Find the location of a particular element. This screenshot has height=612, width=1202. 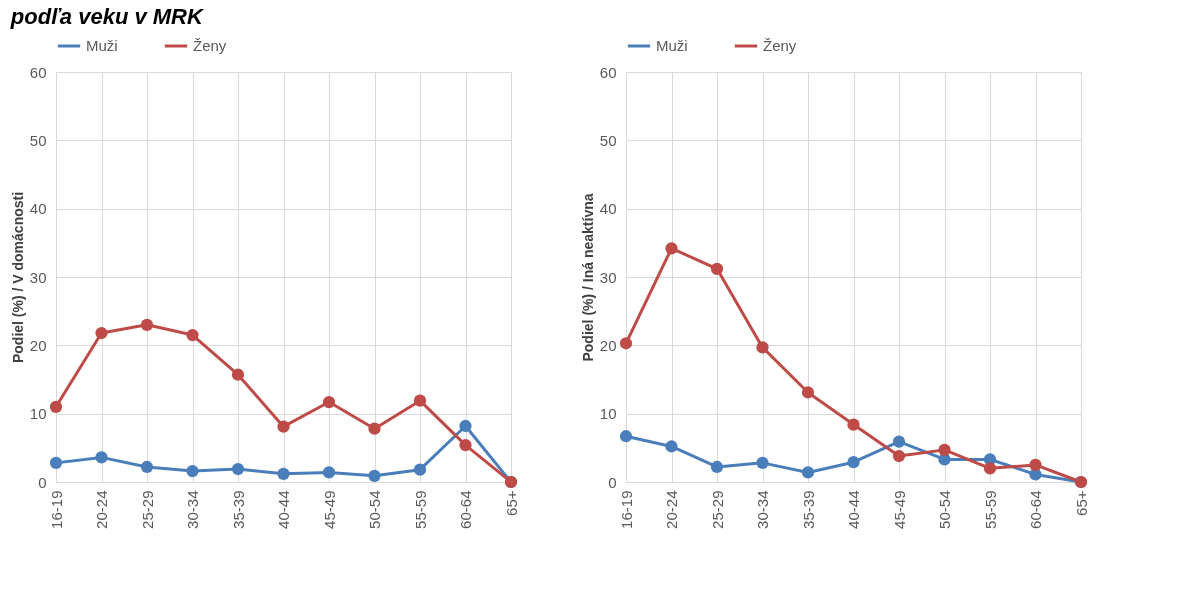

chart-title: podľa veku v MRK is located at coordinates (107, 16).